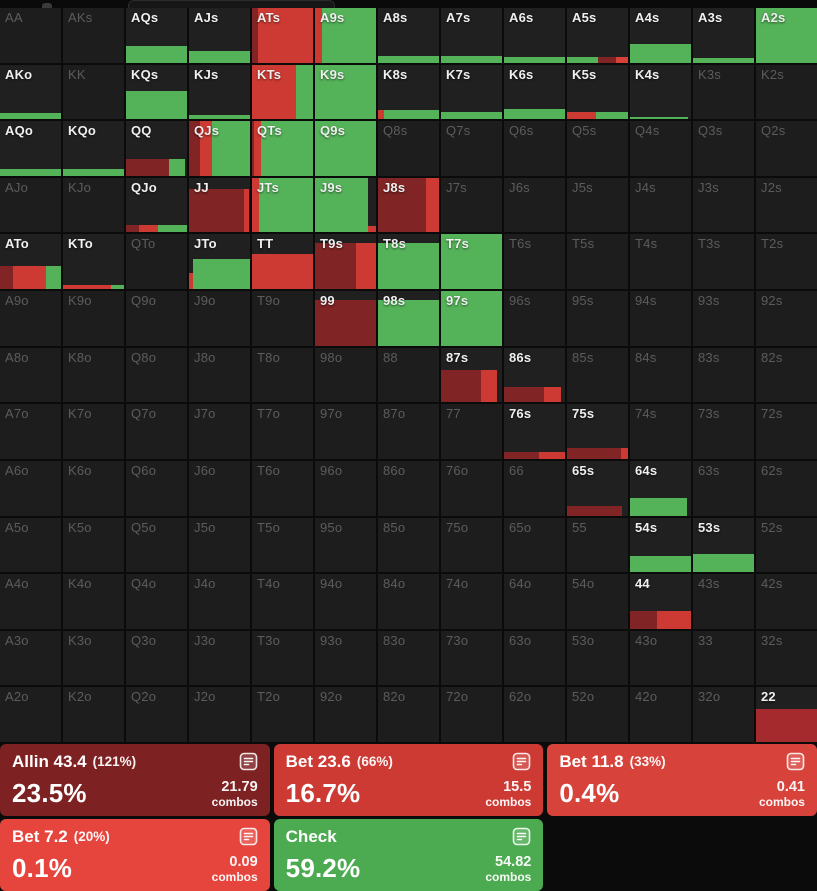  What do you see at coordinates (30, 601) in the screenshot?
I see `hand-cell-A4o: A4o` at bounding box center [30, 601].